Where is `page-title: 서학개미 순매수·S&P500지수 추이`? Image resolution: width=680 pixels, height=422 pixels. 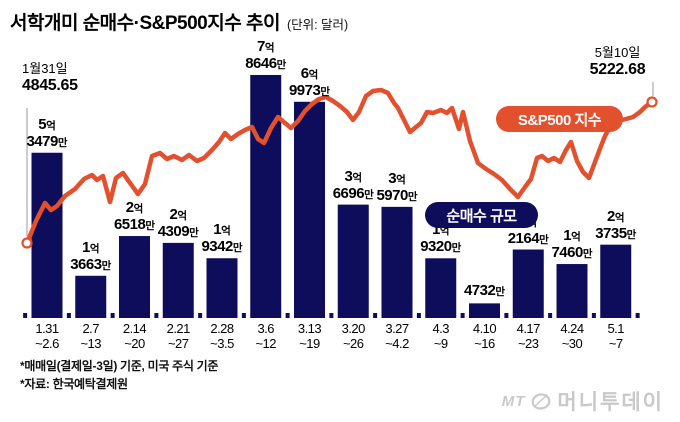 page-title: 서학개미 순매수·S&P500지수 추이 is located at coordinates (145, 23).